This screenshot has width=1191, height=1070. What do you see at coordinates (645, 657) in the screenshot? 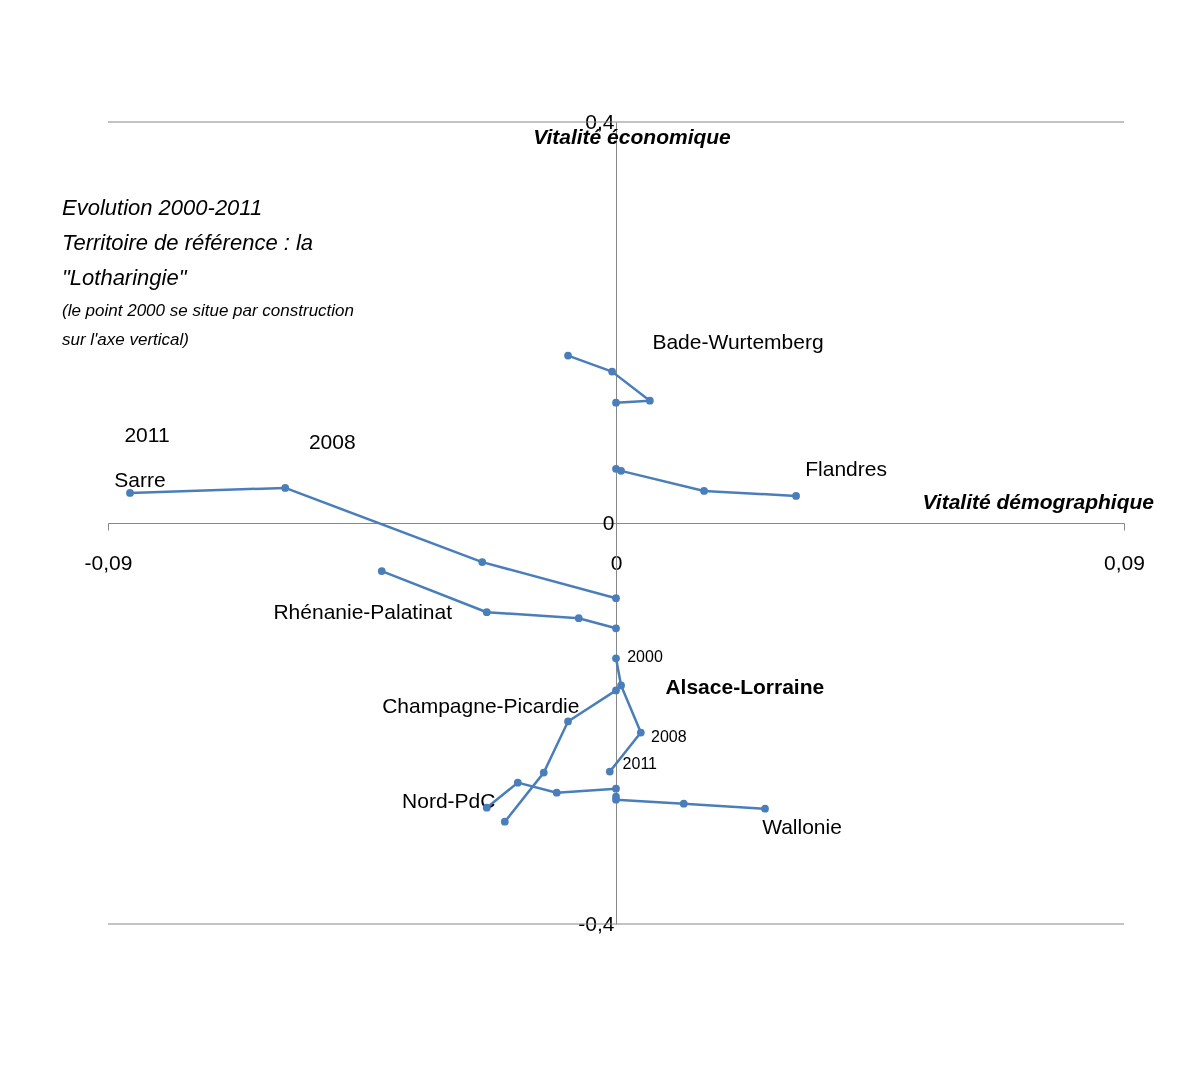
I see `annotation: 2000` at bounding box center [645, 657].